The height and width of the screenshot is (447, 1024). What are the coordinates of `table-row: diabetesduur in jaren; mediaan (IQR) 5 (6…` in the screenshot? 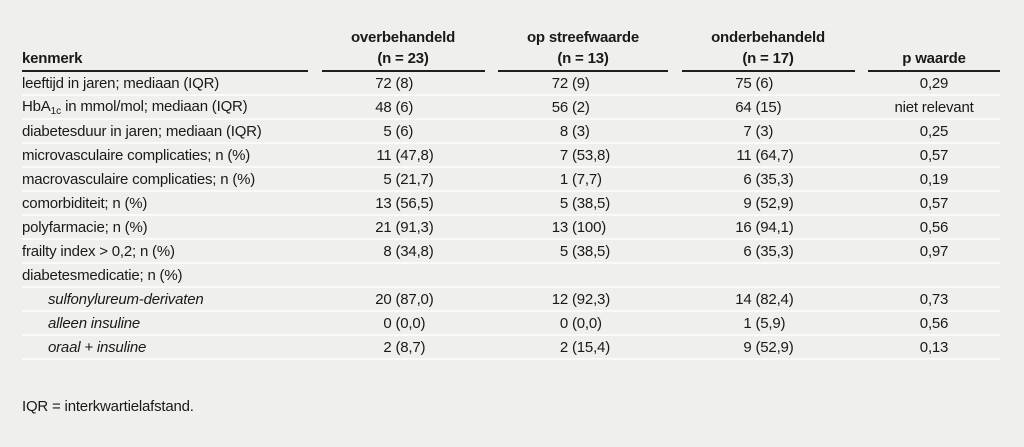 It's located at (511, 132).